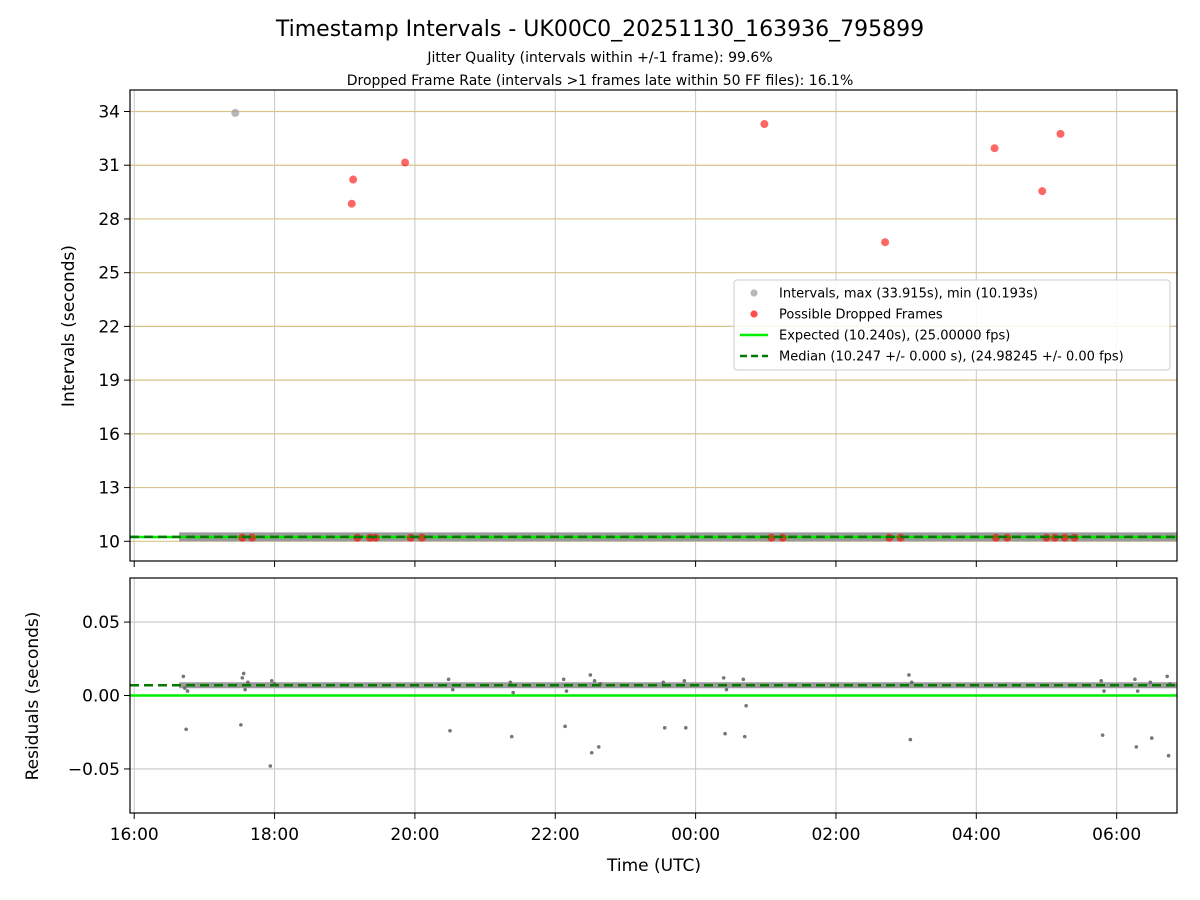 The height and width of the screenshot is (900, 1200). I want to click on xtick-label-7: 06:00, so click(1116, 835).